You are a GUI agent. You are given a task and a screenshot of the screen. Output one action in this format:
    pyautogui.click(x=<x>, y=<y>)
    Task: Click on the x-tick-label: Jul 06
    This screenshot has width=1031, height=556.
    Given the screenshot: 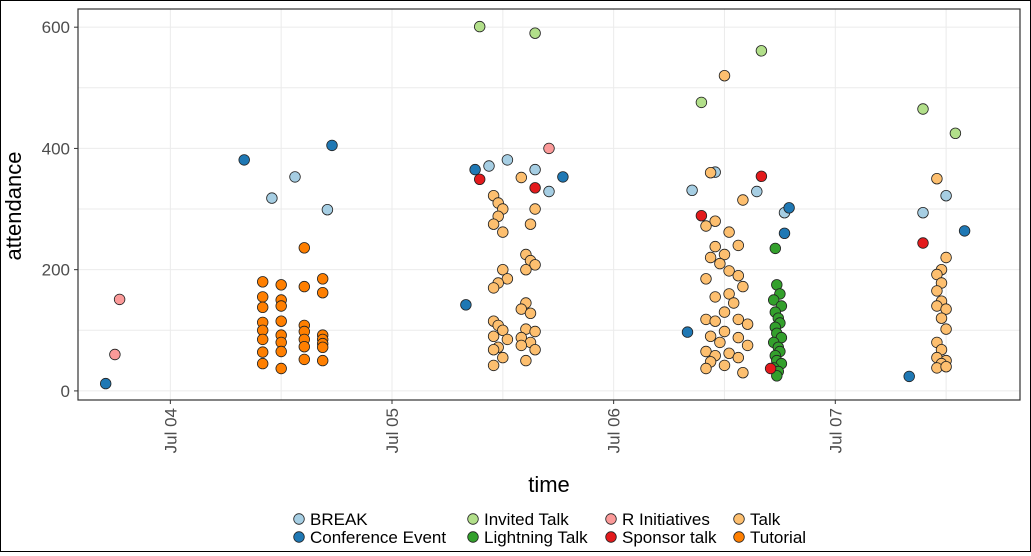 What is the action you would take?
    pyautogui.click(x=614, y=430)
    